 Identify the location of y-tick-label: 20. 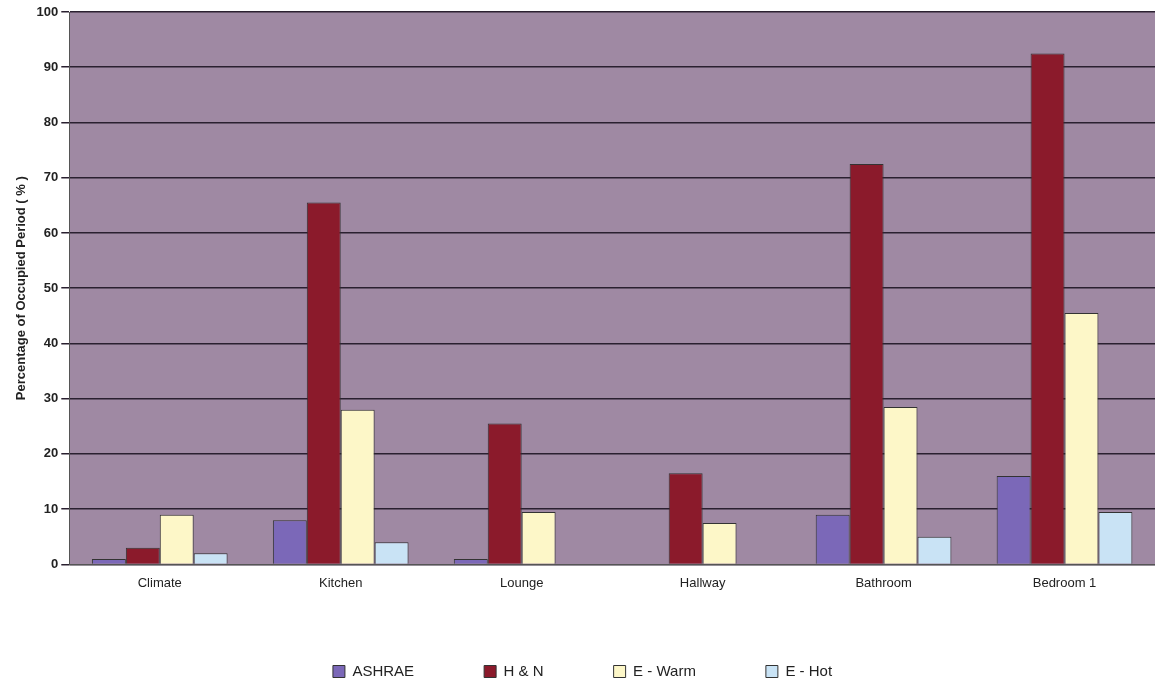
(51, 453).